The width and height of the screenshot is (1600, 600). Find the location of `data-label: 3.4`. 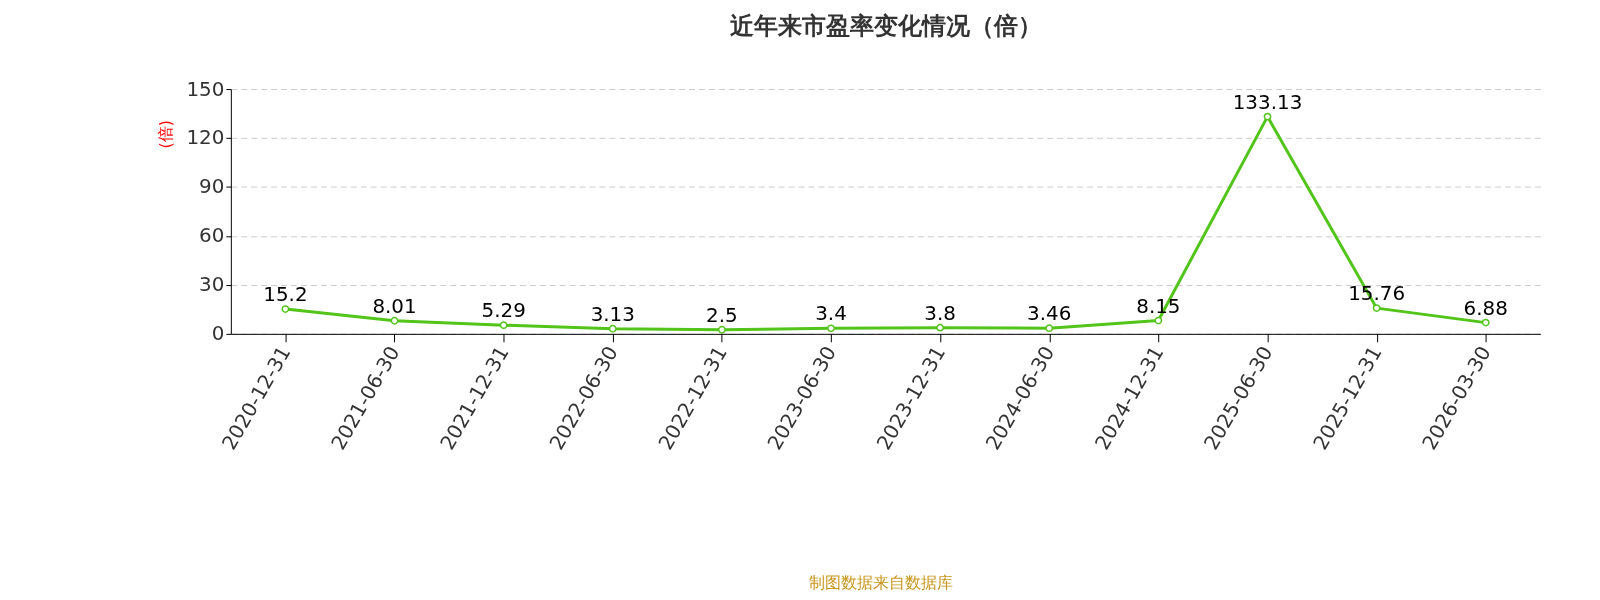

data-label: 3.4 is located at coordinates (831, 314).